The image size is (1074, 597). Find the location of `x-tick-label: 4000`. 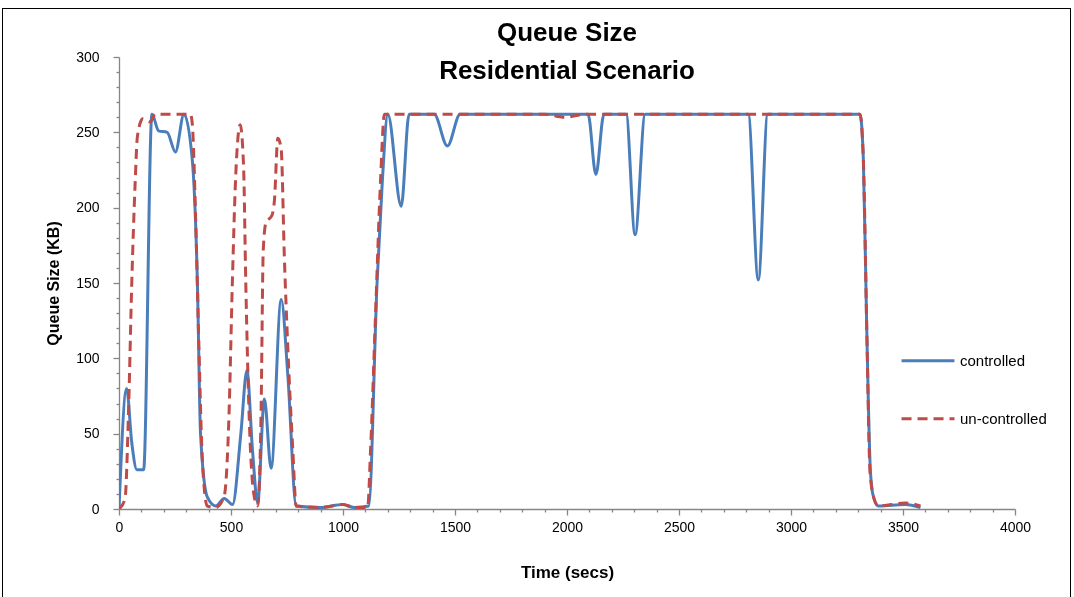

x-tick-label: 4000 is located at coordinates (1015, 526).